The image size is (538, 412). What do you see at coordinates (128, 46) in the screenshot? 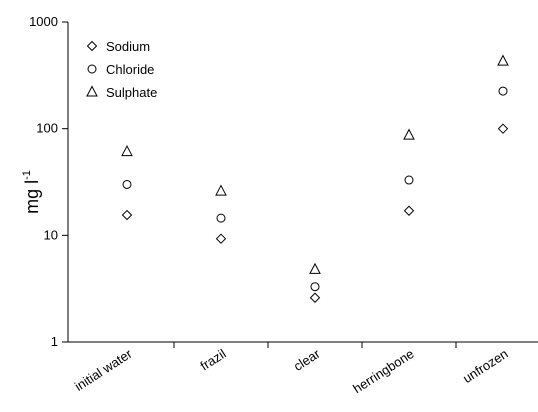
I see `legend-label-sodium: Sodium` at bounding box center [128, 46].